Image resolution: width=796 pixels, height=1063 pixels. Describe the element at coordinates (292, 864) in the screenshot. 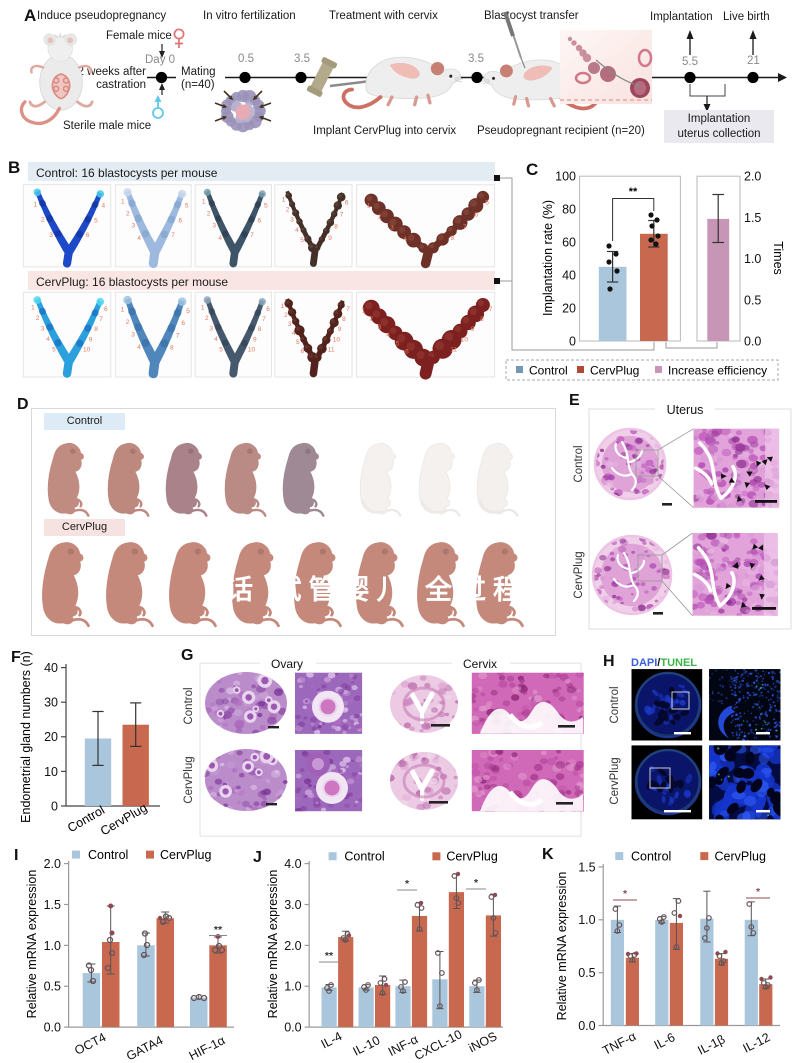

I see `svg-text: 4.0` at that location.